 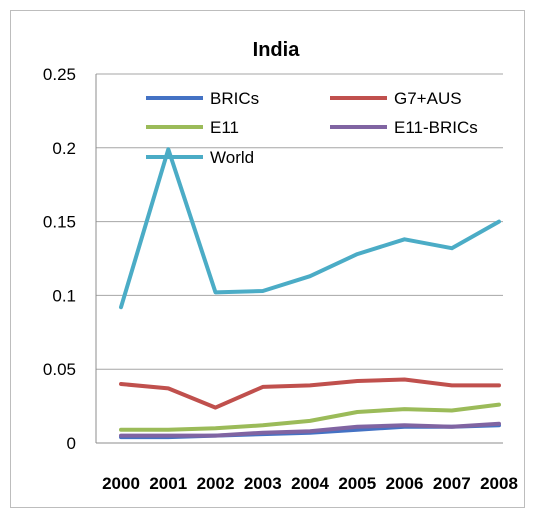 What do you see at coordinates (263, 483) in the screenshot?
I see `x-tick-label: 2003` at bounding box center [263, 483].